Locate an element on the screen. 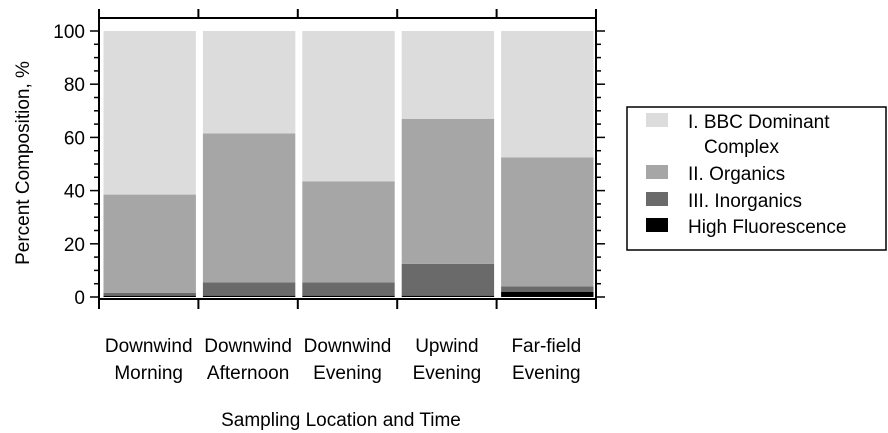  legend-label: II. Organics is located at coordinates (736, 174).